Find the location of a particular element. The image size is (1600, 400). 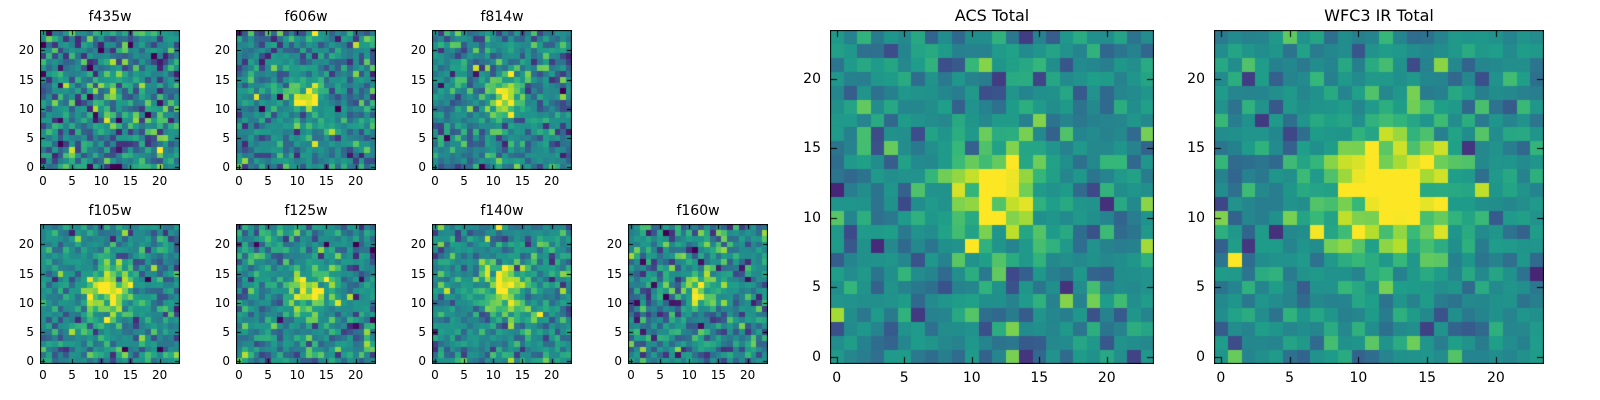

panel-f105w: f105w 0 5 10 15 20 0 5 10 15 20 is located at coordinates (99, 292).